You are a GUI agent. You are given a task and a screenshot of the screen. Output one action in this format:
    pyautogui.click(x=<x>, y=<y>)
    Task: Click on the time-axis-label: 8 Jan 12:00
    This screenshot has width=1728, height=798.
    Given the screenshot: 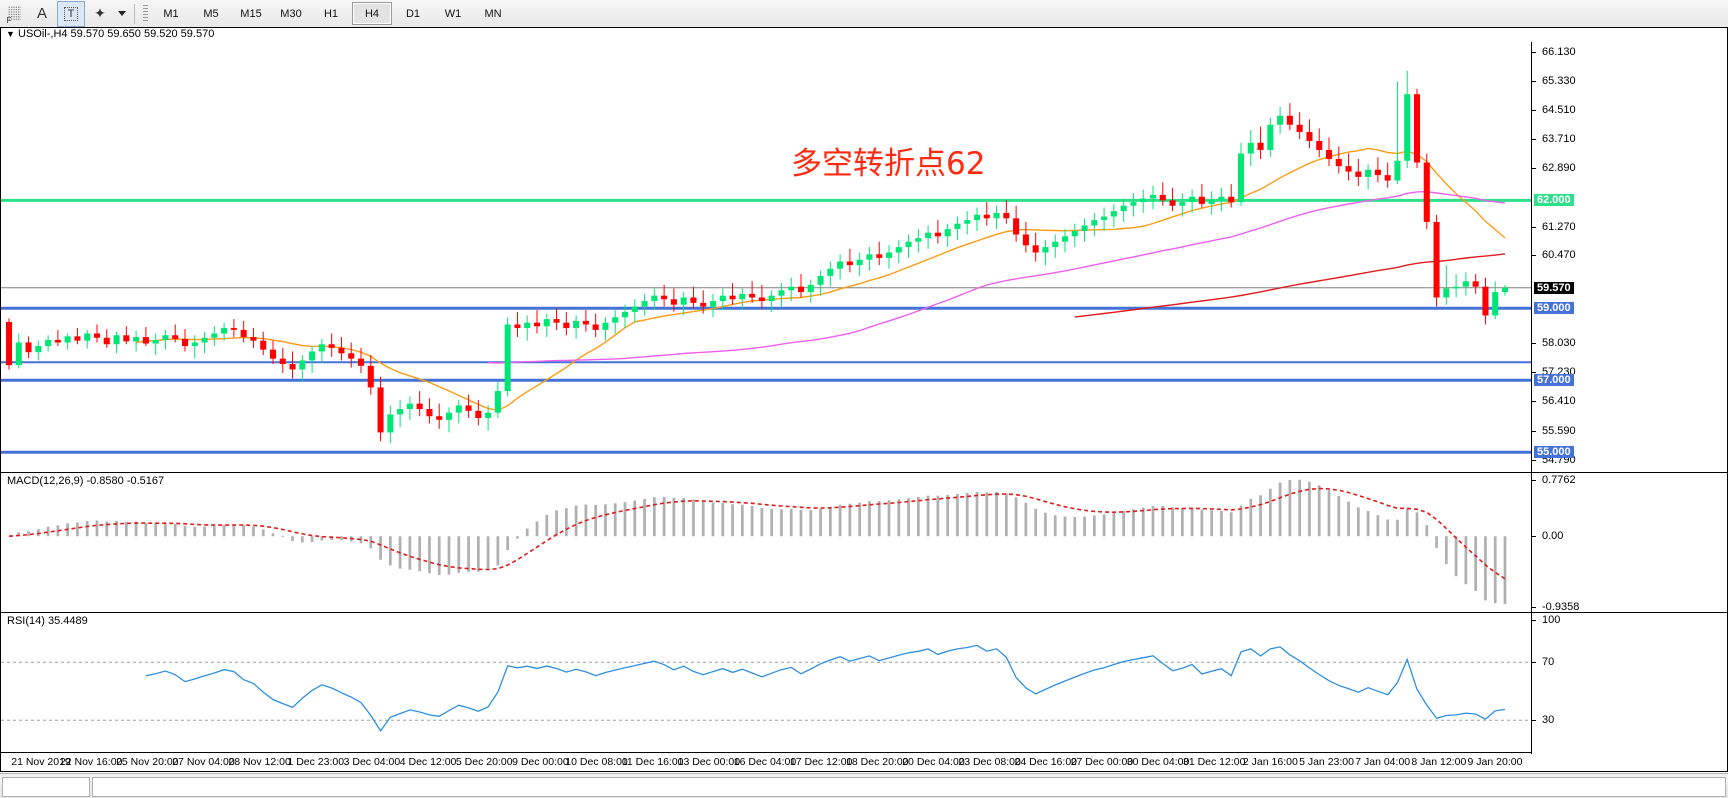 What is the action you would take?
    pyautogui.click(x=1439, y=762)
    